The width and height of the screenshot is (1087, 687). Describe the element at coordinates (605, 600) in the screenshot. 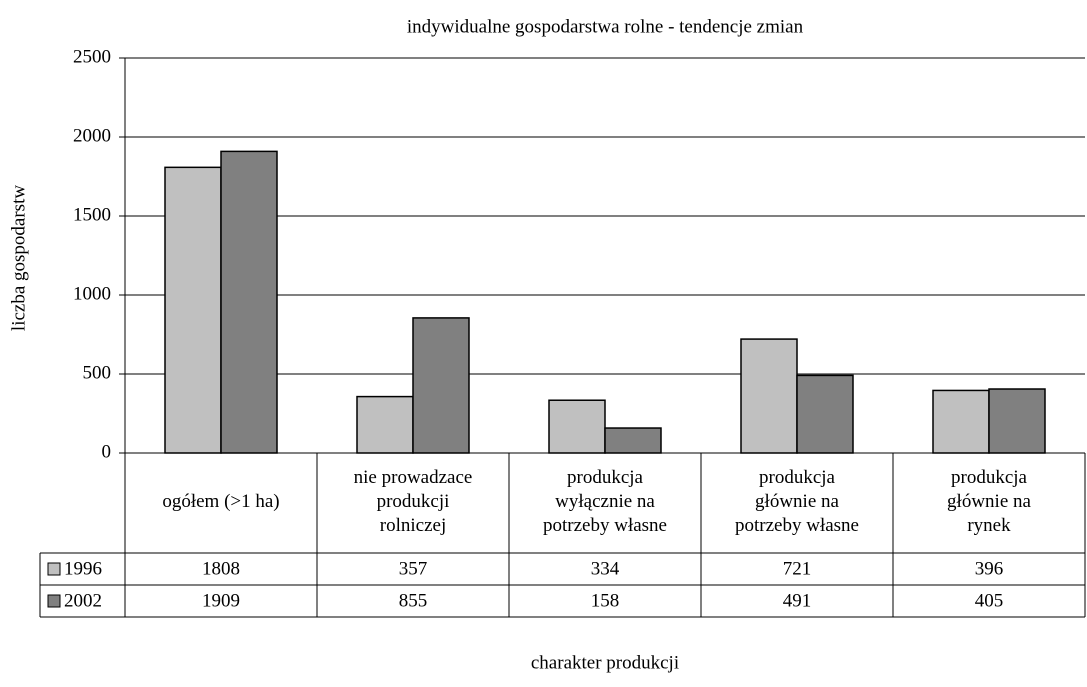

I see `table-value: 158` at that location.